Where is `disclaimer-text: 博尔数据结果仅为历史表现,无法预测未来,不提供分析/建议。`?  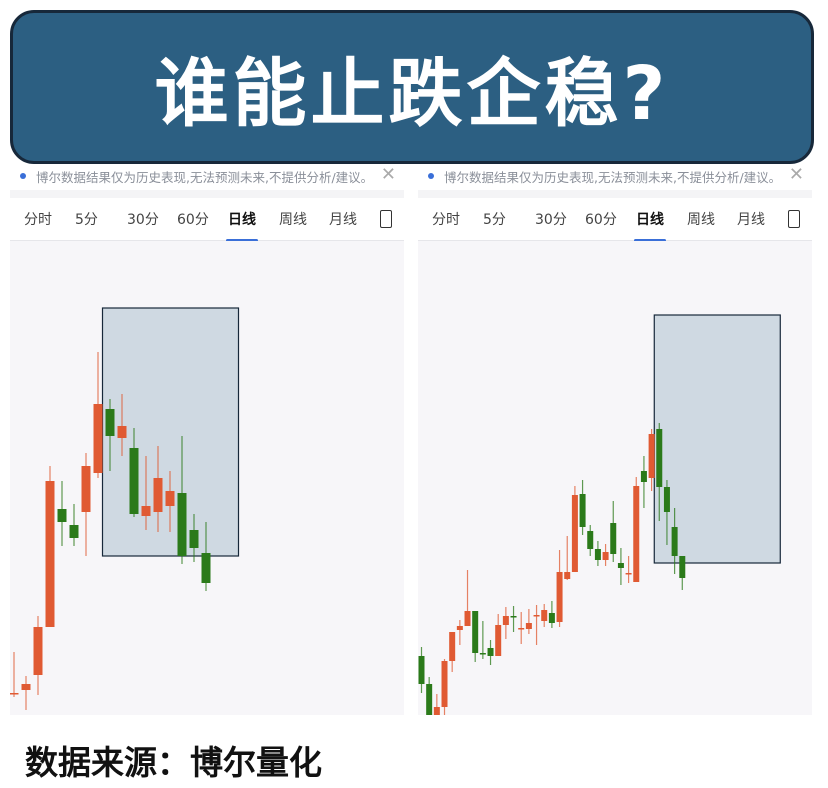 disclaimer-text: 博尔数据结果仅为历史表现,无法预测未来,不提供分析/建议。 is located at coordinates (613, 177).